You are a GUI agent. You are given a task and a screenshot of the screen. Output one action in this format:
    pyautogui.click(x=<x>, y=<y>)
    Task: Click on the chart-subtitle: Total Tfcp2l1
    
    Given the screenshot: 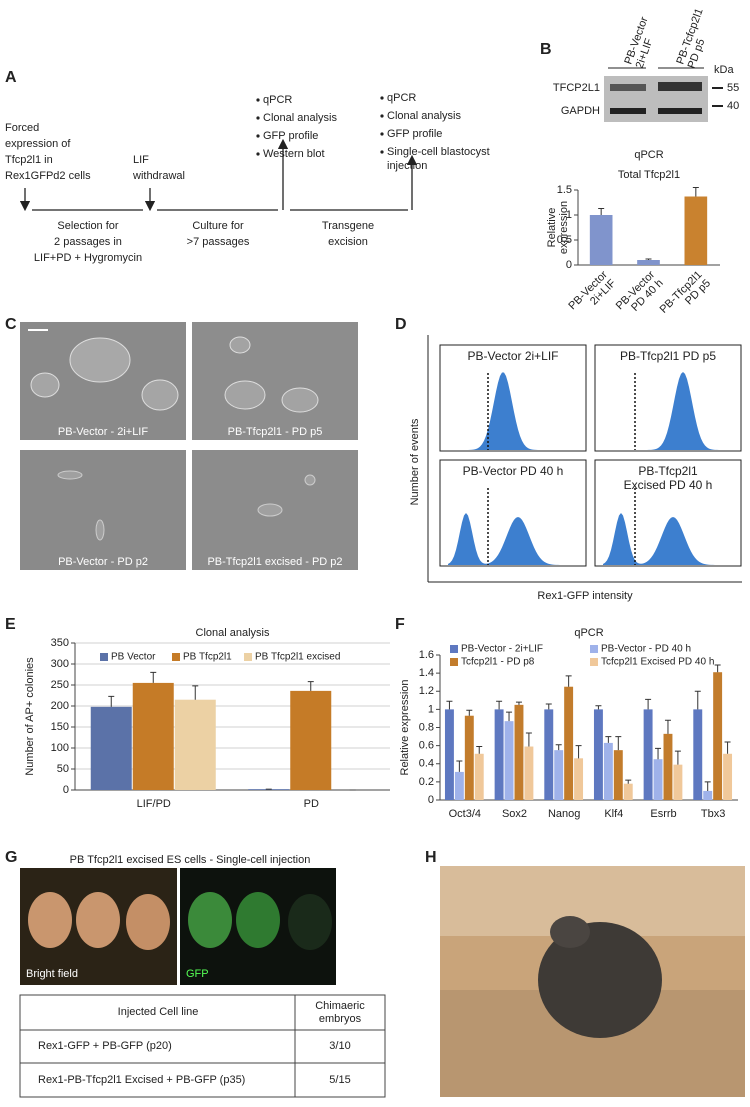 What is the action you would take?
    pyautogui.click(x=649, y=175)
    